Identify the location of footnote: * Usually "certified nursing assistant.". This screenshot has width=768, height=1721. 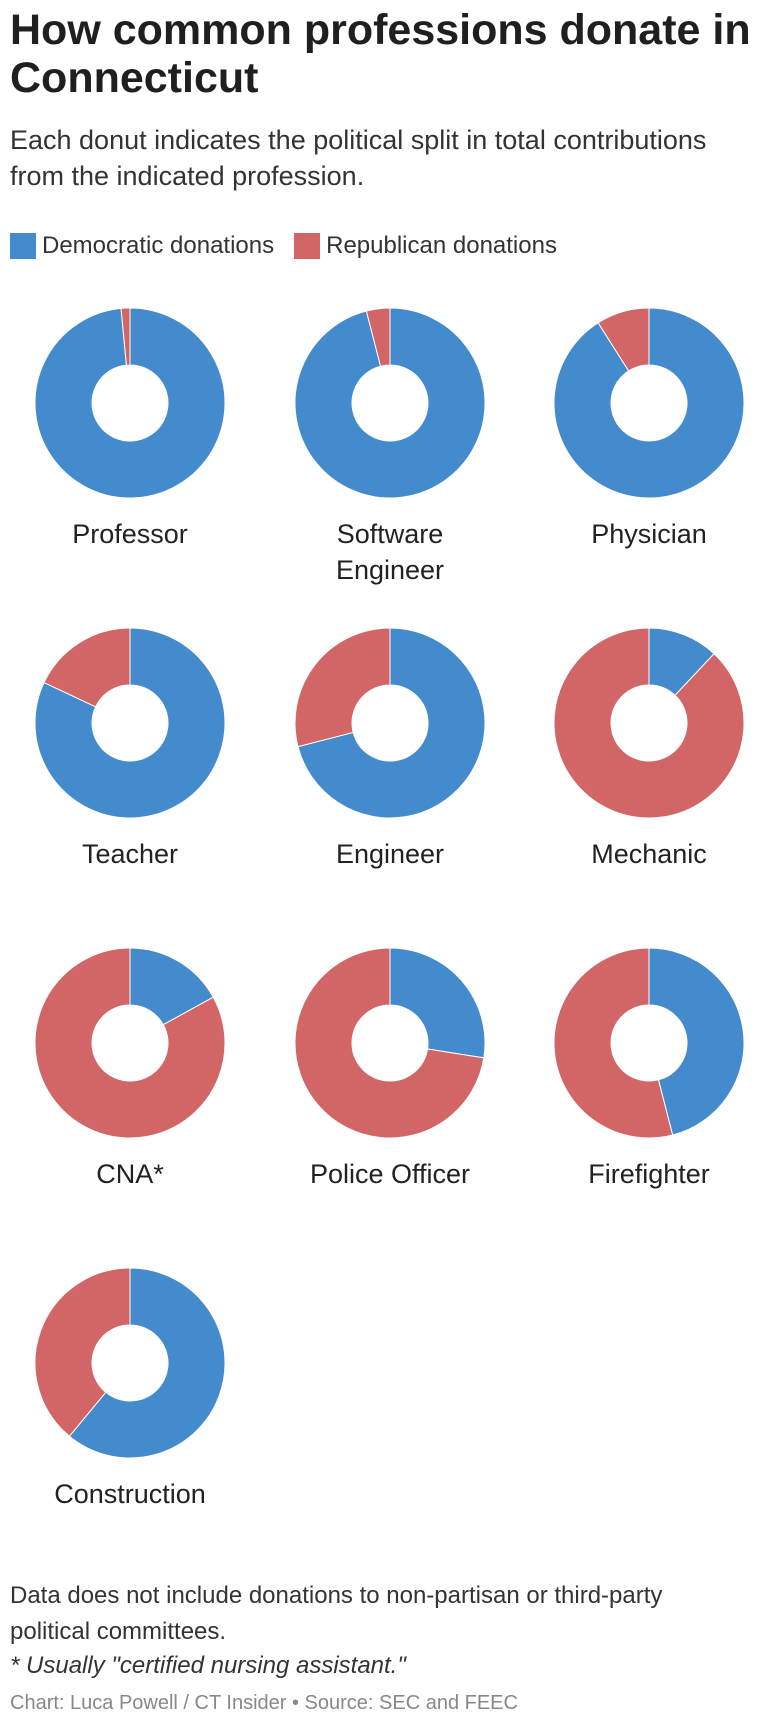
(208, 1665).